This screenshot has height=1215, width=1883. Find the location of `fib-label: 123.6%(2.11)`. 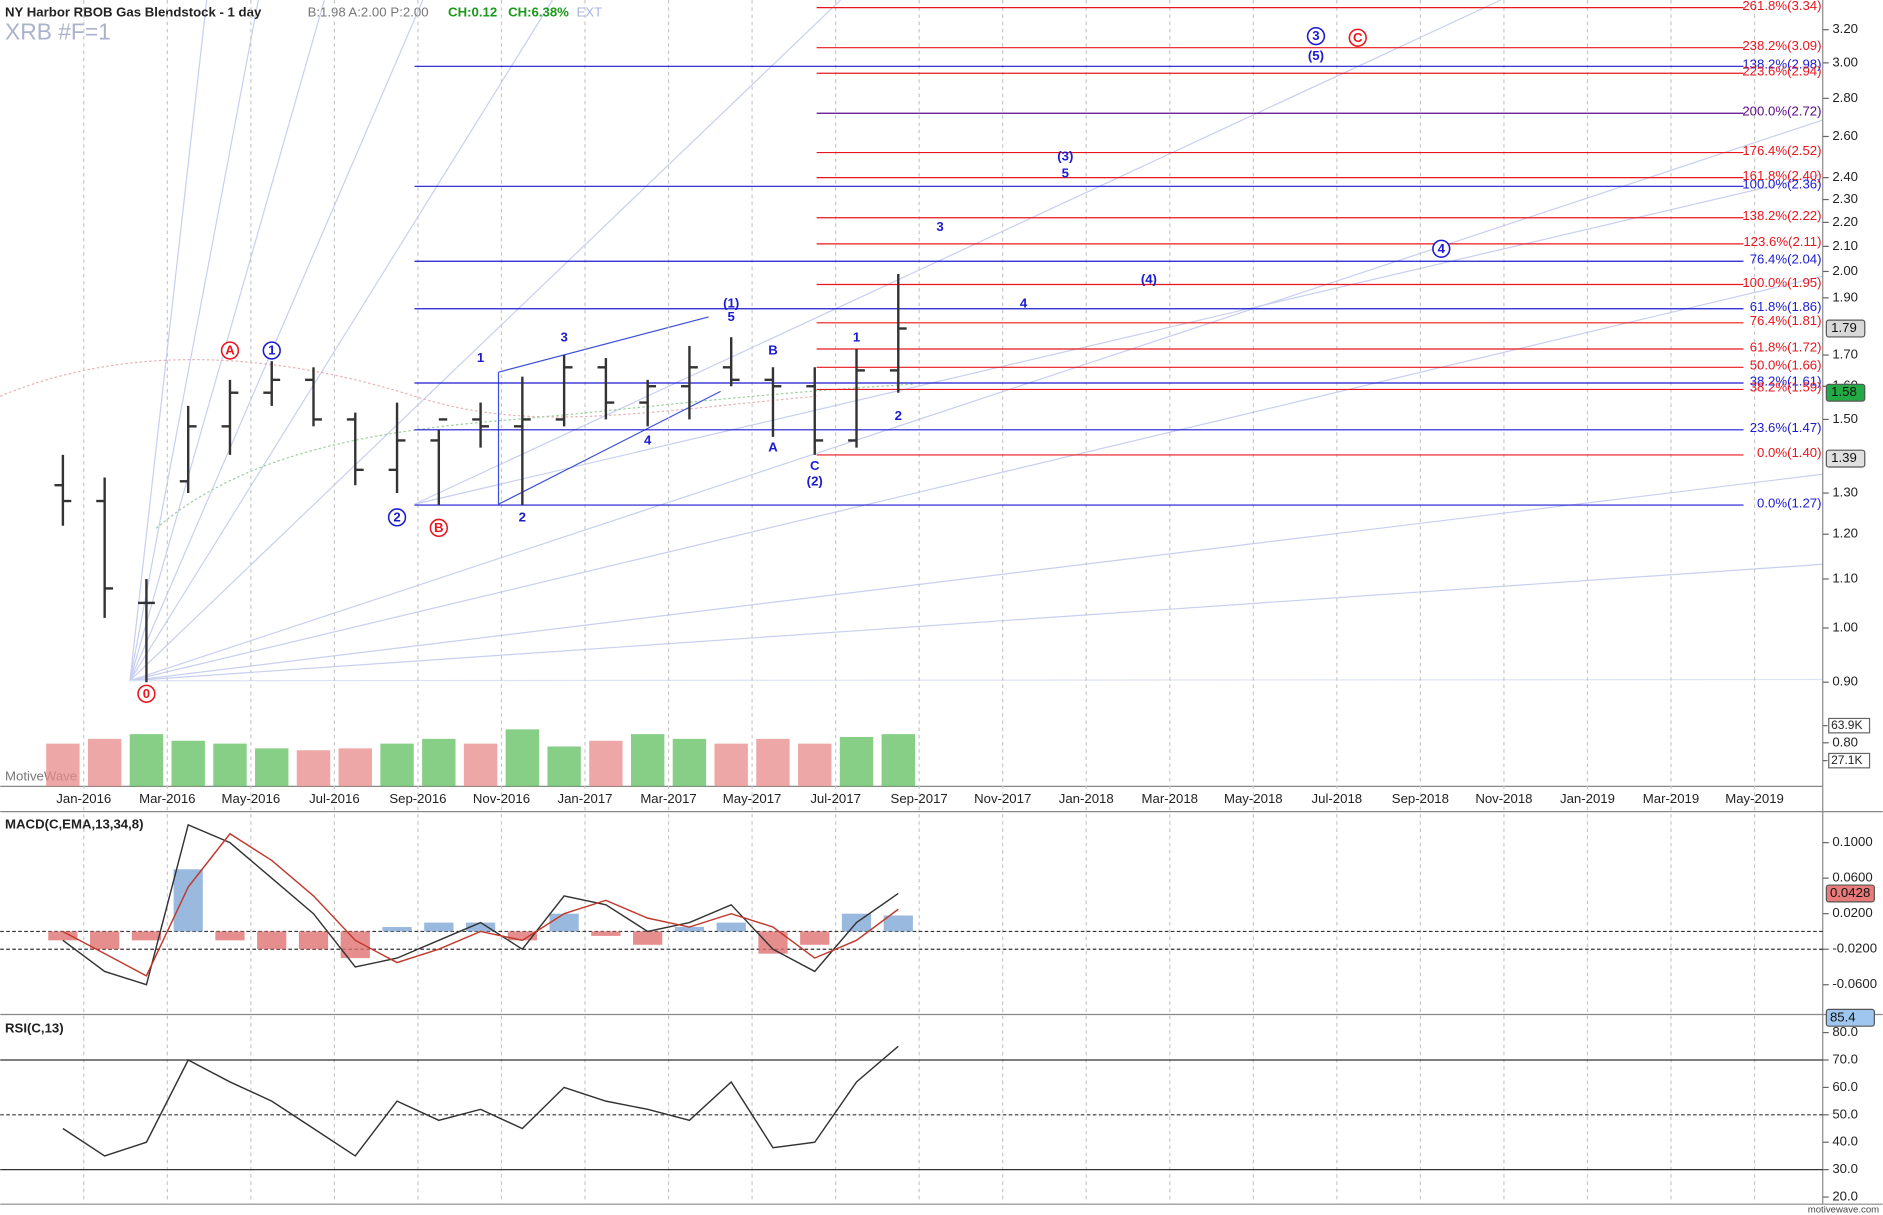

fib-label: 123.6%(2.11) is located at coordinates (1782, 241).